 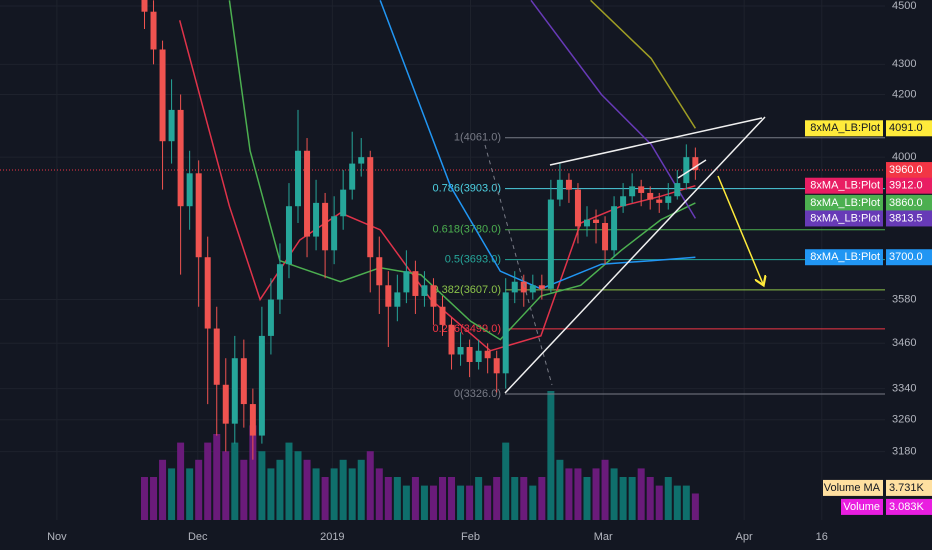 I want to click on label-name: Volume, so click(x=861, y=507).